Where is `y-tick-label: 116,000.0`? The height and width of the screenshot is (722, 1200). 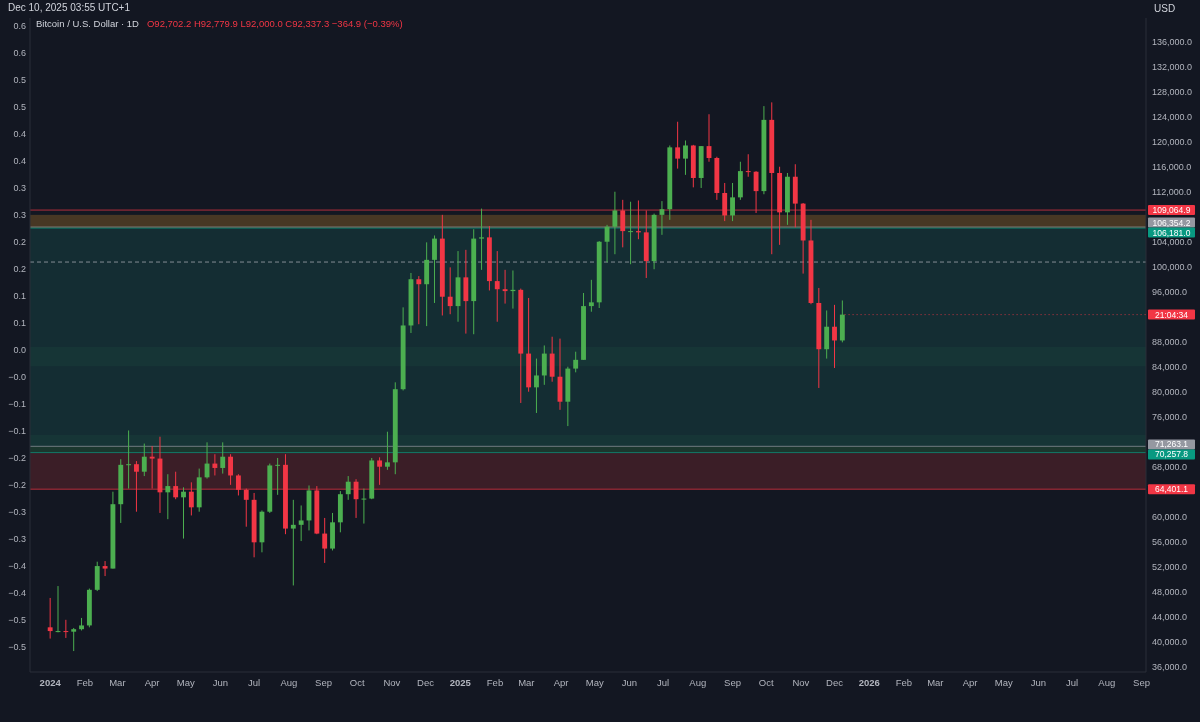
y-tick-label: 116,000.0 is located at coordinates (1172, 166).